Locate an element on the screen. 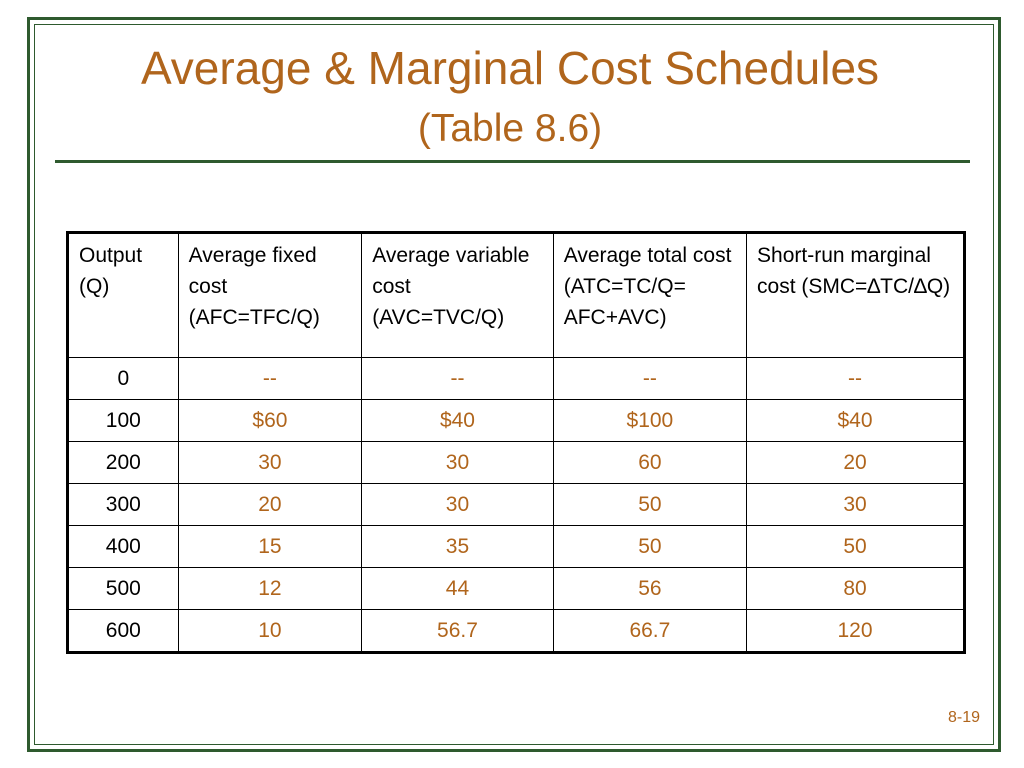  avc-cell: 44 is located at coordinates (457, 588).